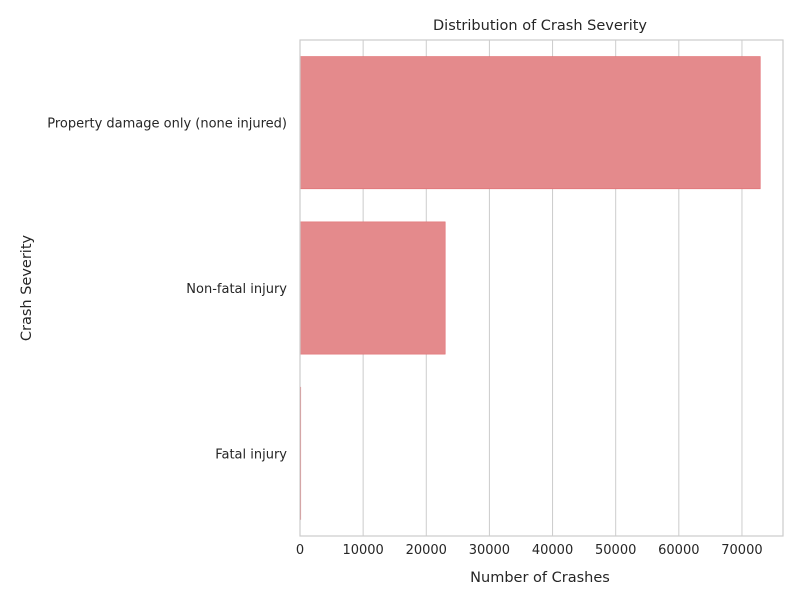 Image resolution: width=800 pixels, height=600 pixels. I want to click on y-tick-label: Non-fatal injury, so click(236, 289).